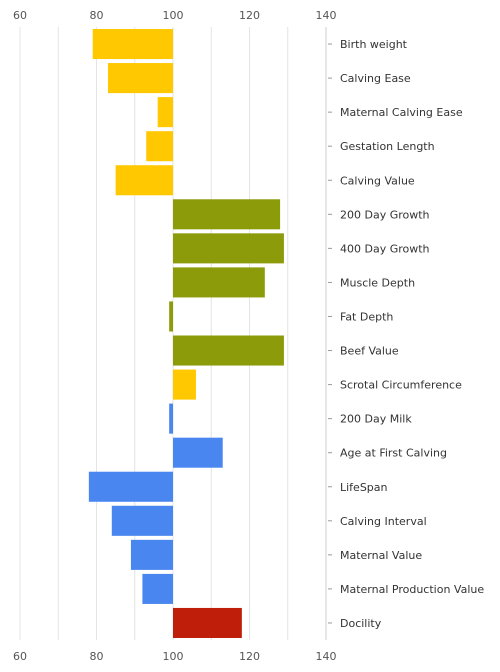 The width and height of the screenshot is (500, 672). Describe the element at coordinates (376, 419) in the screenshot. I see `category-label: 200 Day Milk` at that location.